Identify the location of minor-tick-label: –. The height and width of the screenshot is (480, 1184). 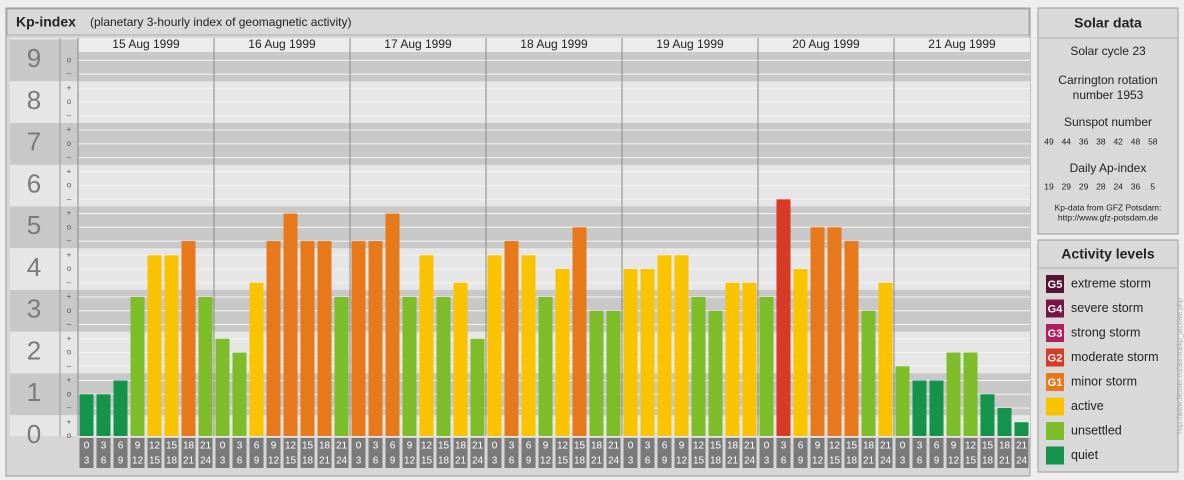
(69, 407).